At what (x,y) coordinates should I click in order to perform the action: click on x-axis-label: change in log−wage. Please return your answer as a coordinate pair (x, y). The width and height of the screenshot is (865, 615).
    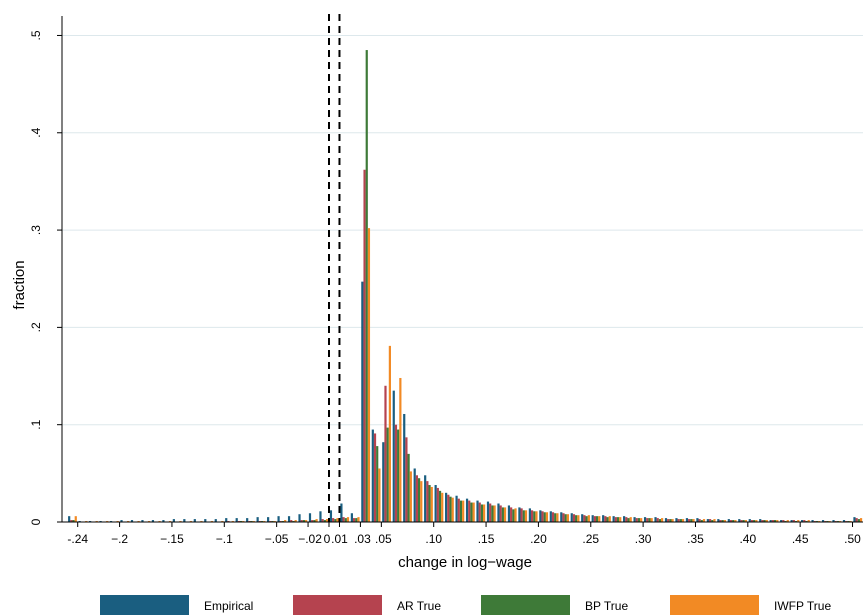
    Looking at the image, I should click on (465, 562).